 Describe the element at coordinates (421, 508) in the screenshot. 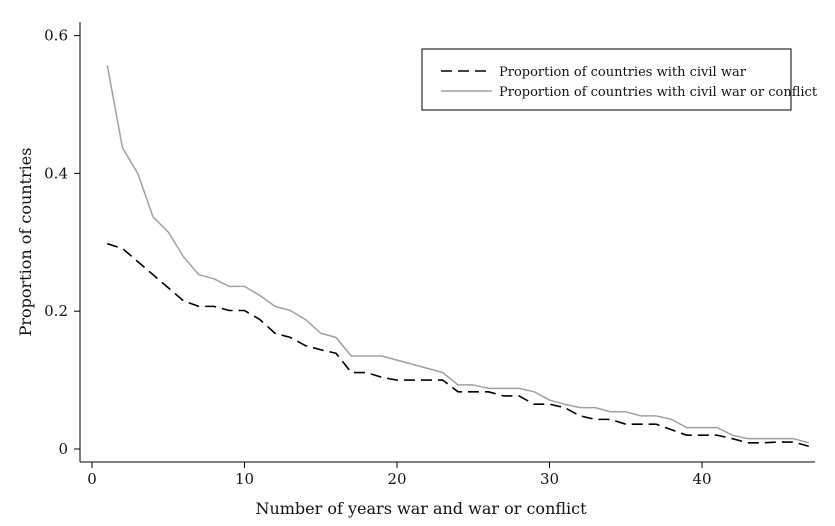

I see `x-axis-label: Number of years war and war or conflict` at that location.